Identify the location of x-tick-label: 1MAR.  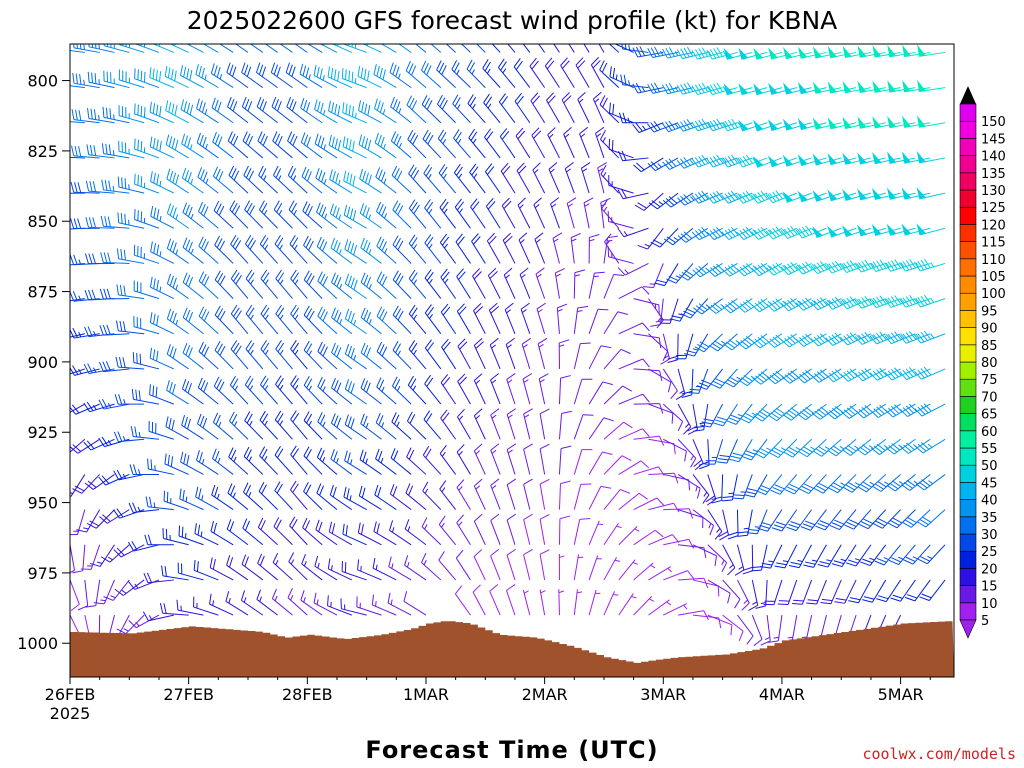
(426, 694).